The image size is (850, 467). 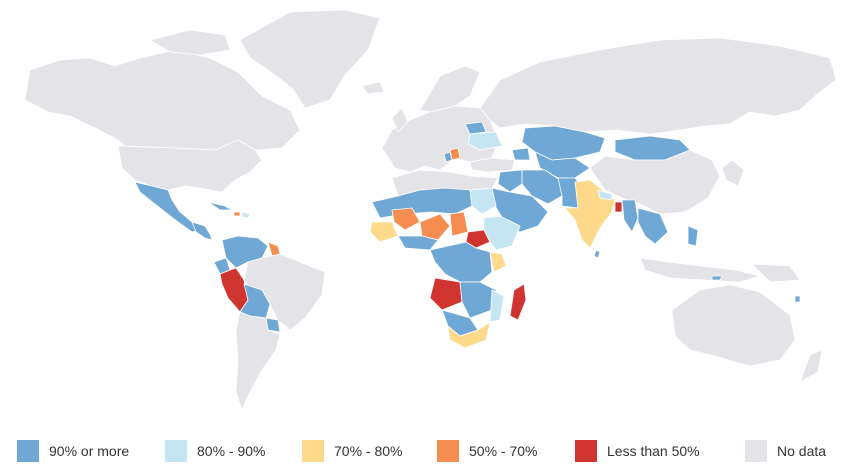 I want to click on region-southern-cone, so click(x=258, y=361).